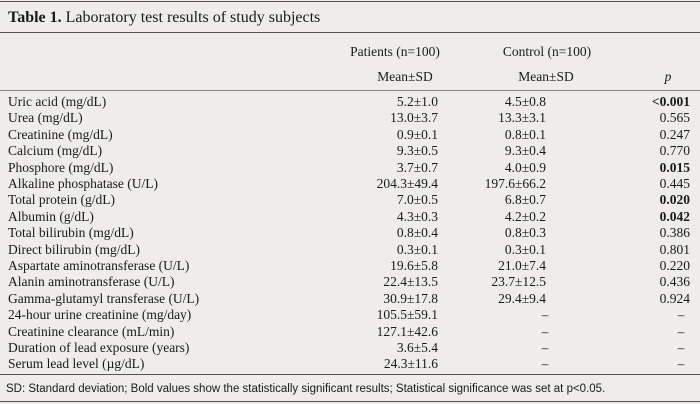 This screenshot has height=404, width=700. I want to click on row-label: Total bilirubin (mg/dL), so click(71, 233).